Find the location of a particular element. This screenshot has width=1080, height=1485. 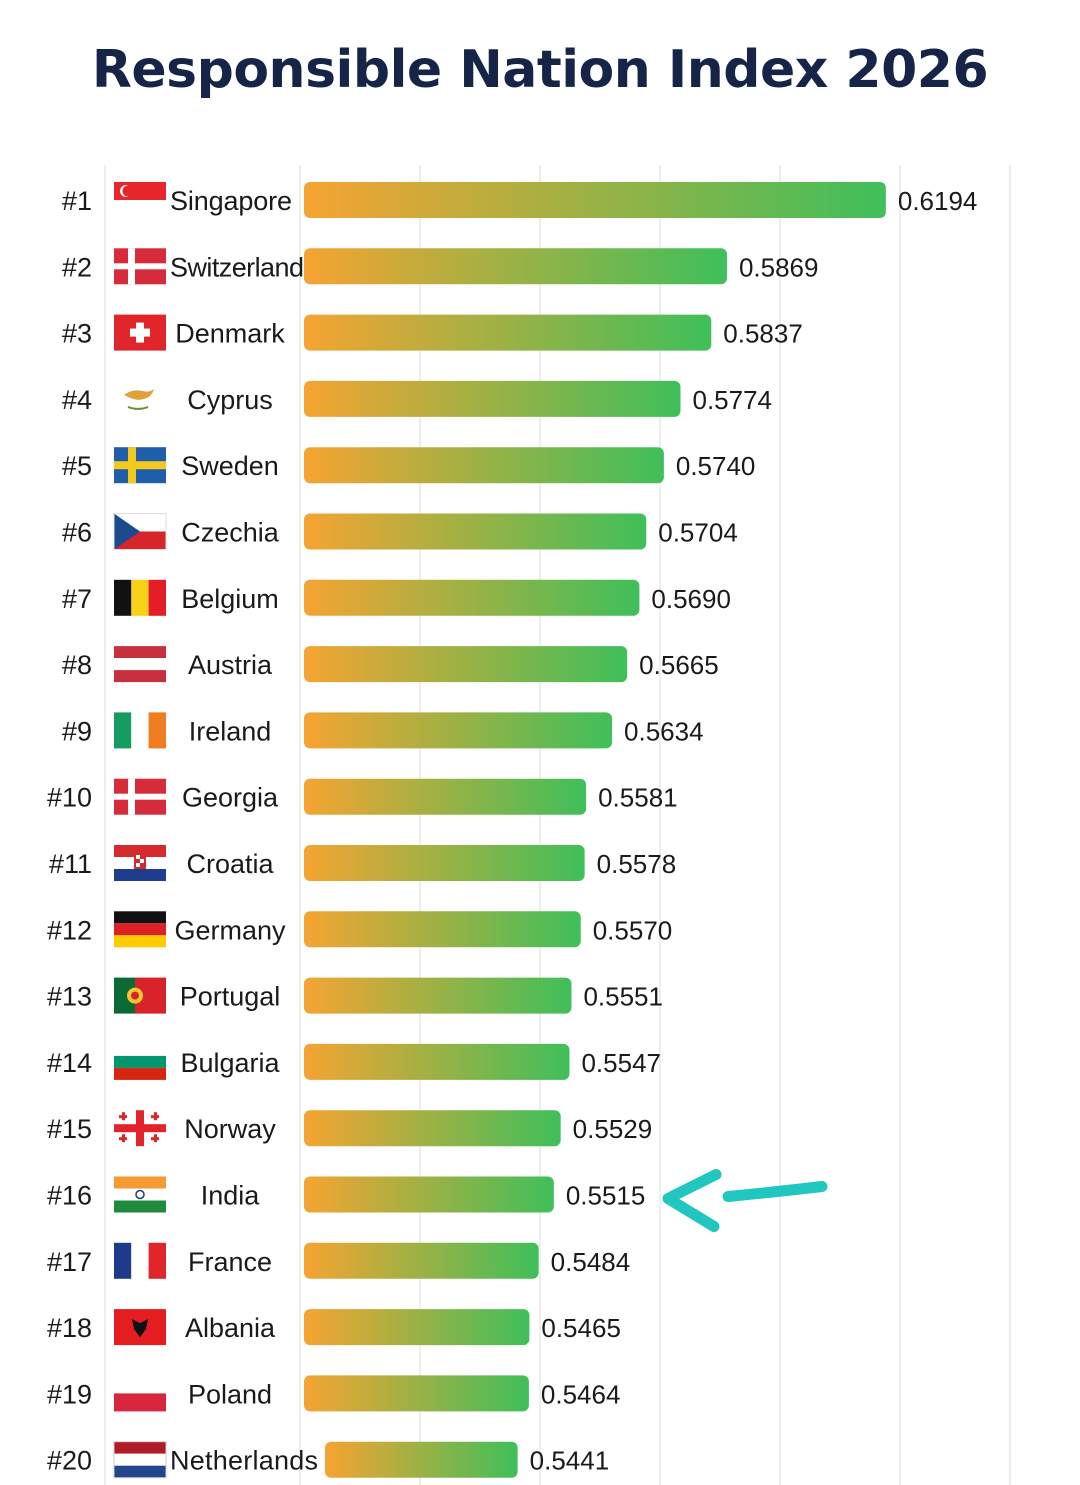

bar-france is located at coordinates (421, 1260).